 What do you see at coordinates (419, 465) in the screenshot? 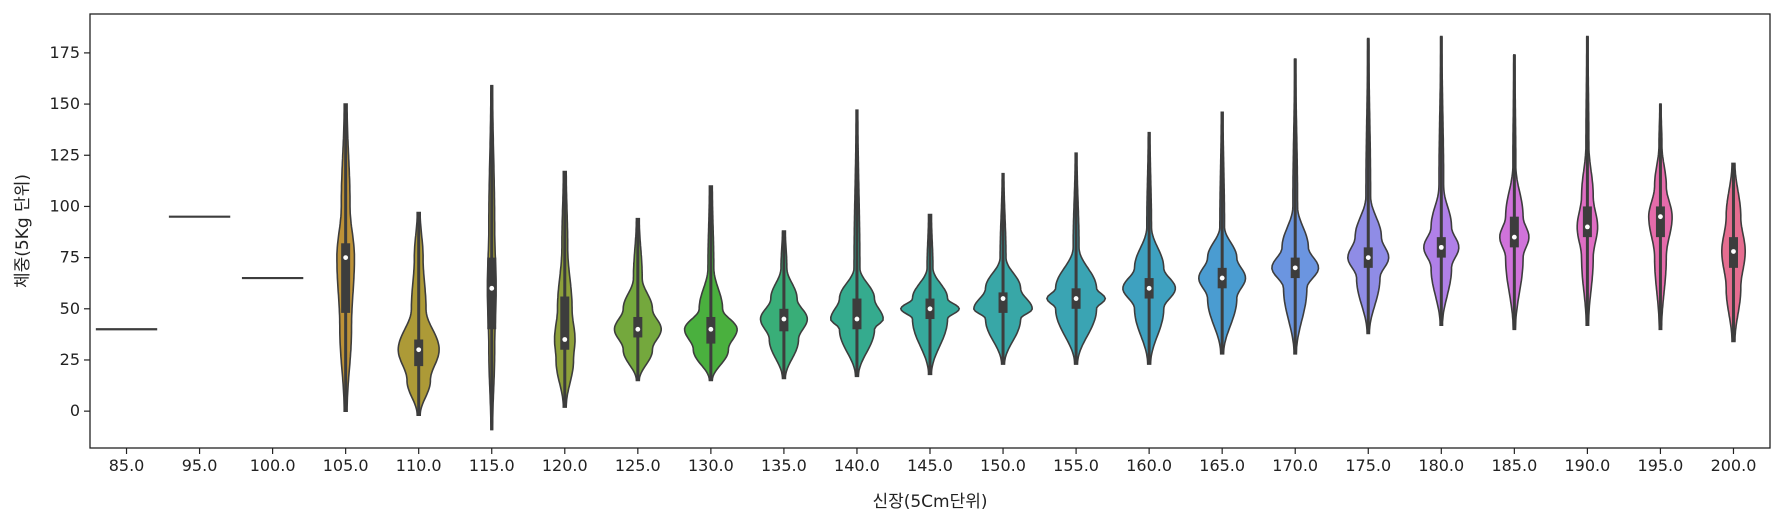
I see `x-tick-label: 110.0` at bounding box center [419, 465].